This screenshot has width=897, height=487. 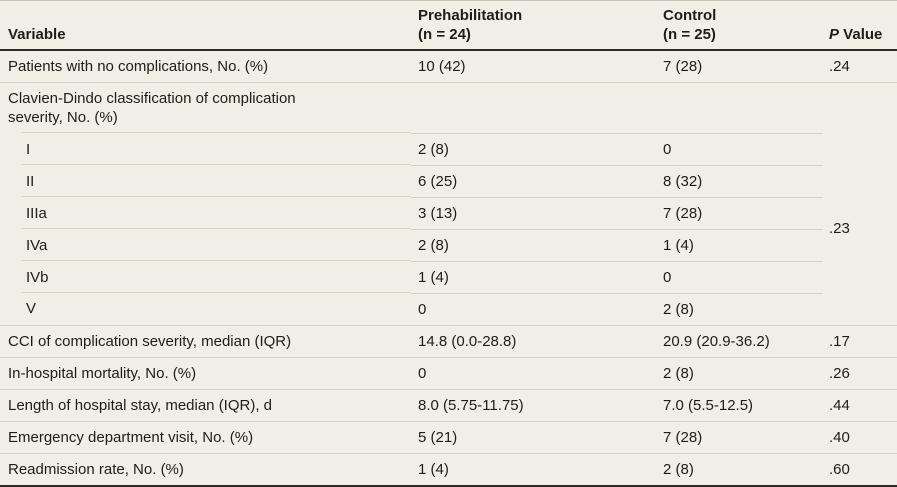 What do you see at coordinates (205, 373) in the screenshot?
I see `row-label: In-hospital mortality, No. (%)` at bounding box center [205, 373].